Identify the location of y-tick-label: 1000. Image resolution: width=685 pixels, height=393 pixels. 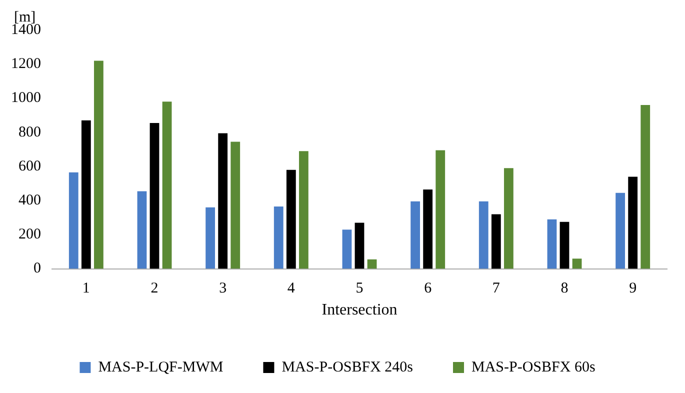
(26, 98).